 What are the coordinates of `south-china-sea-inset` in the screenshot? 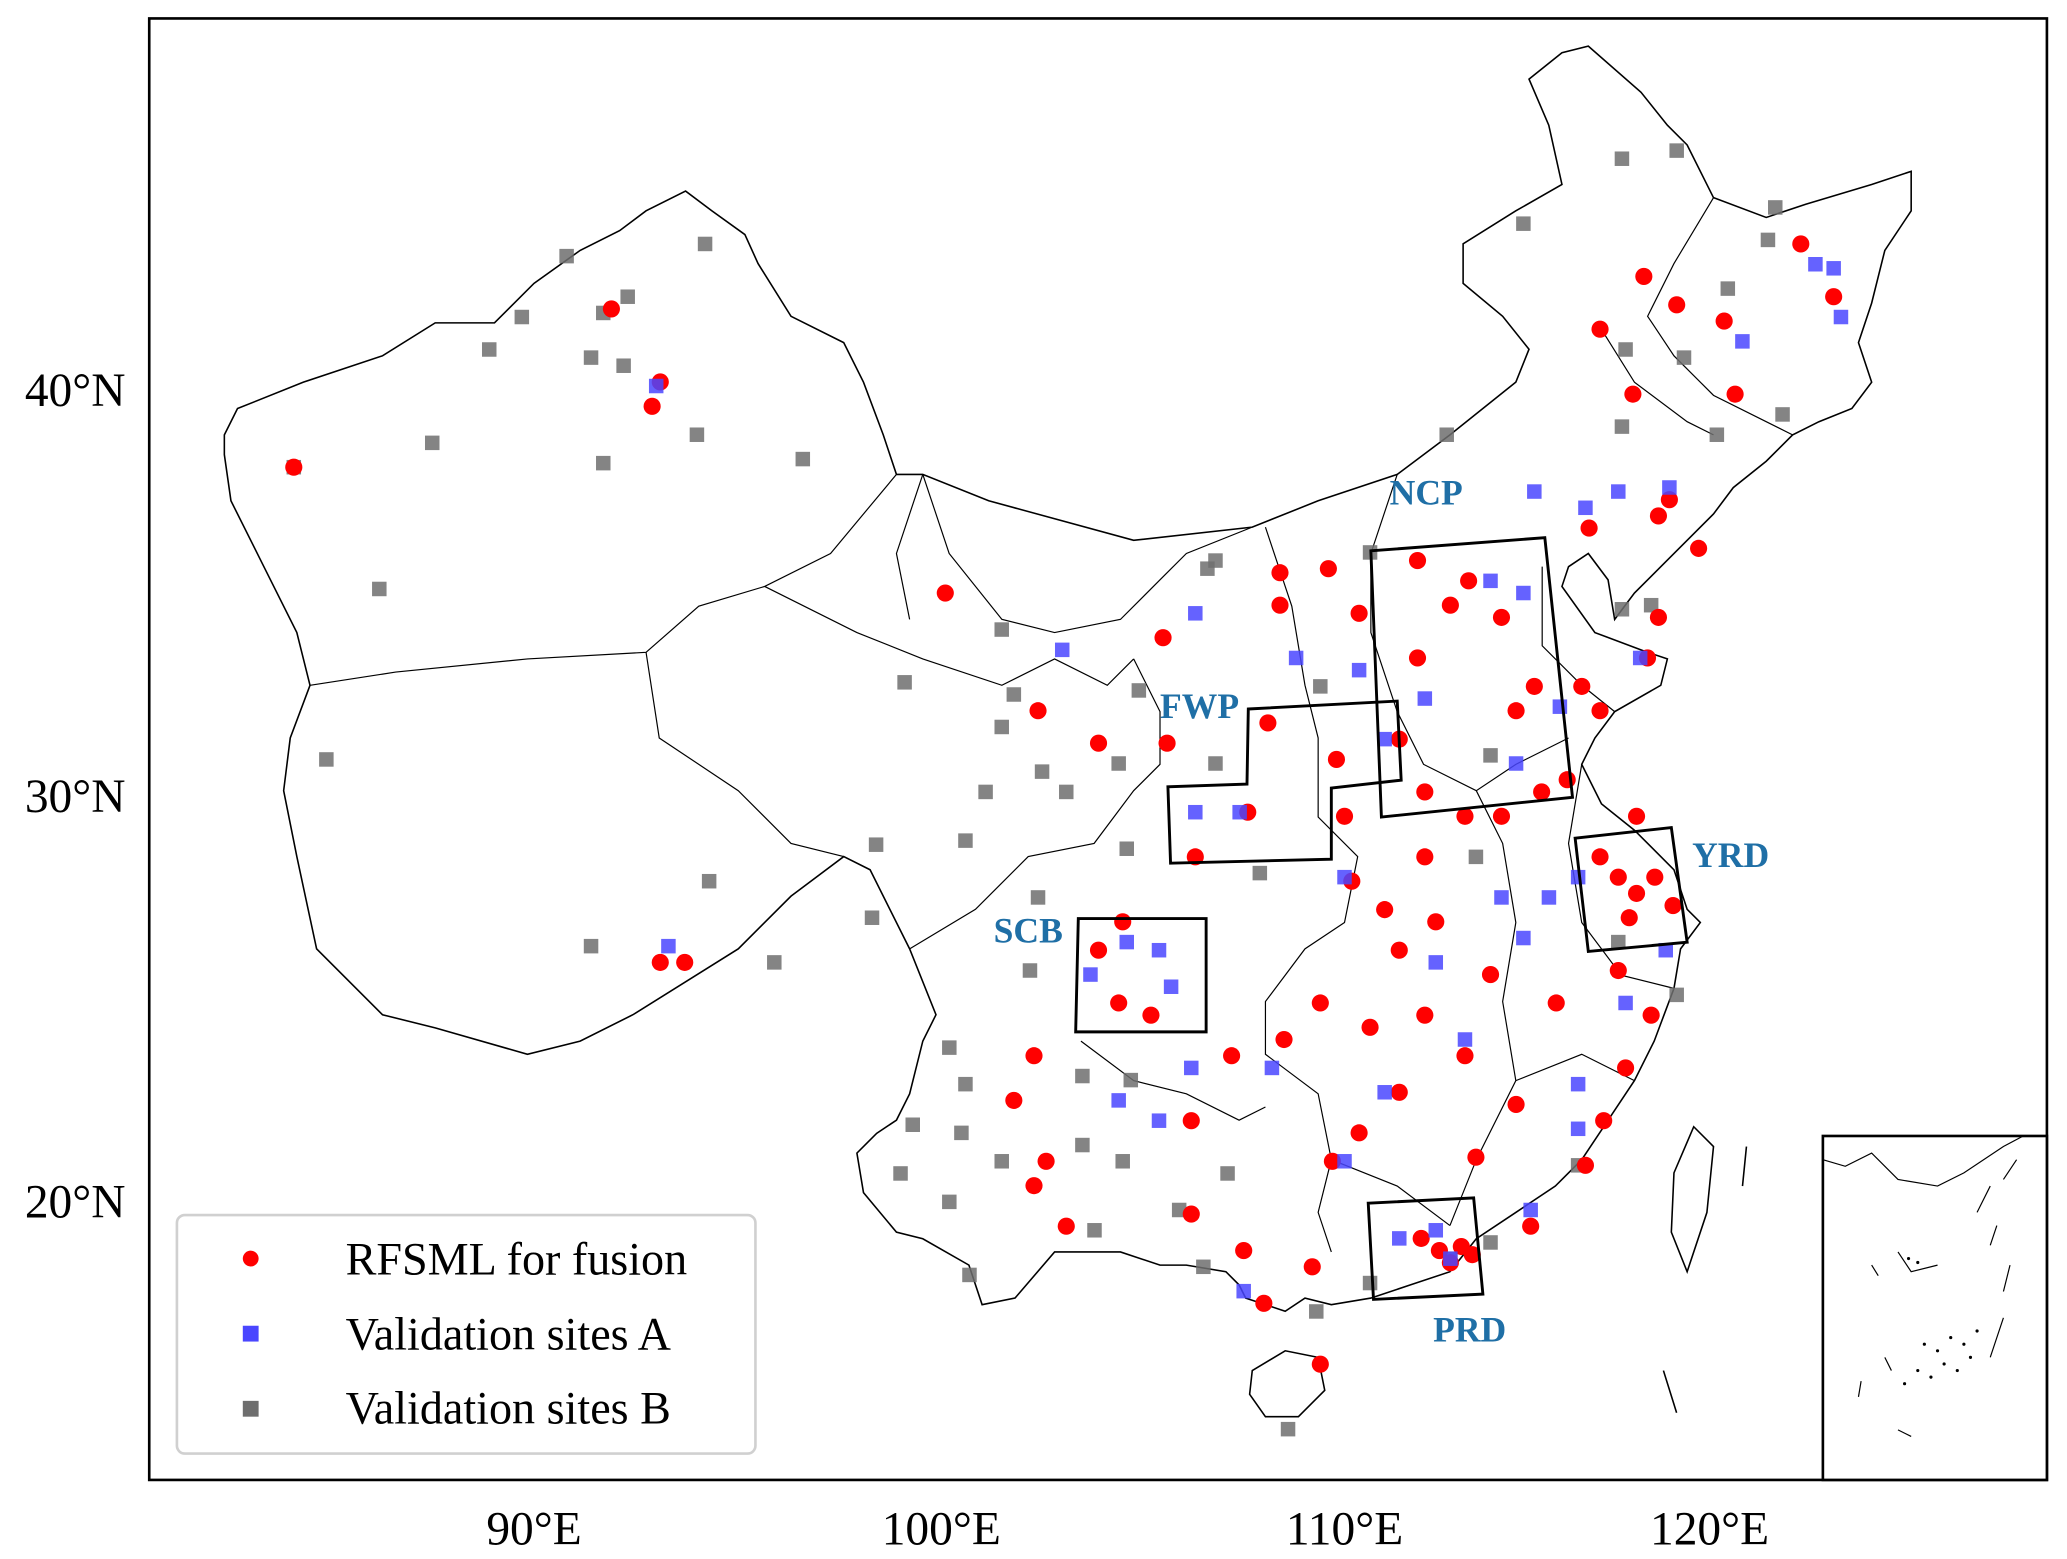 It's located at (1935, 1308).